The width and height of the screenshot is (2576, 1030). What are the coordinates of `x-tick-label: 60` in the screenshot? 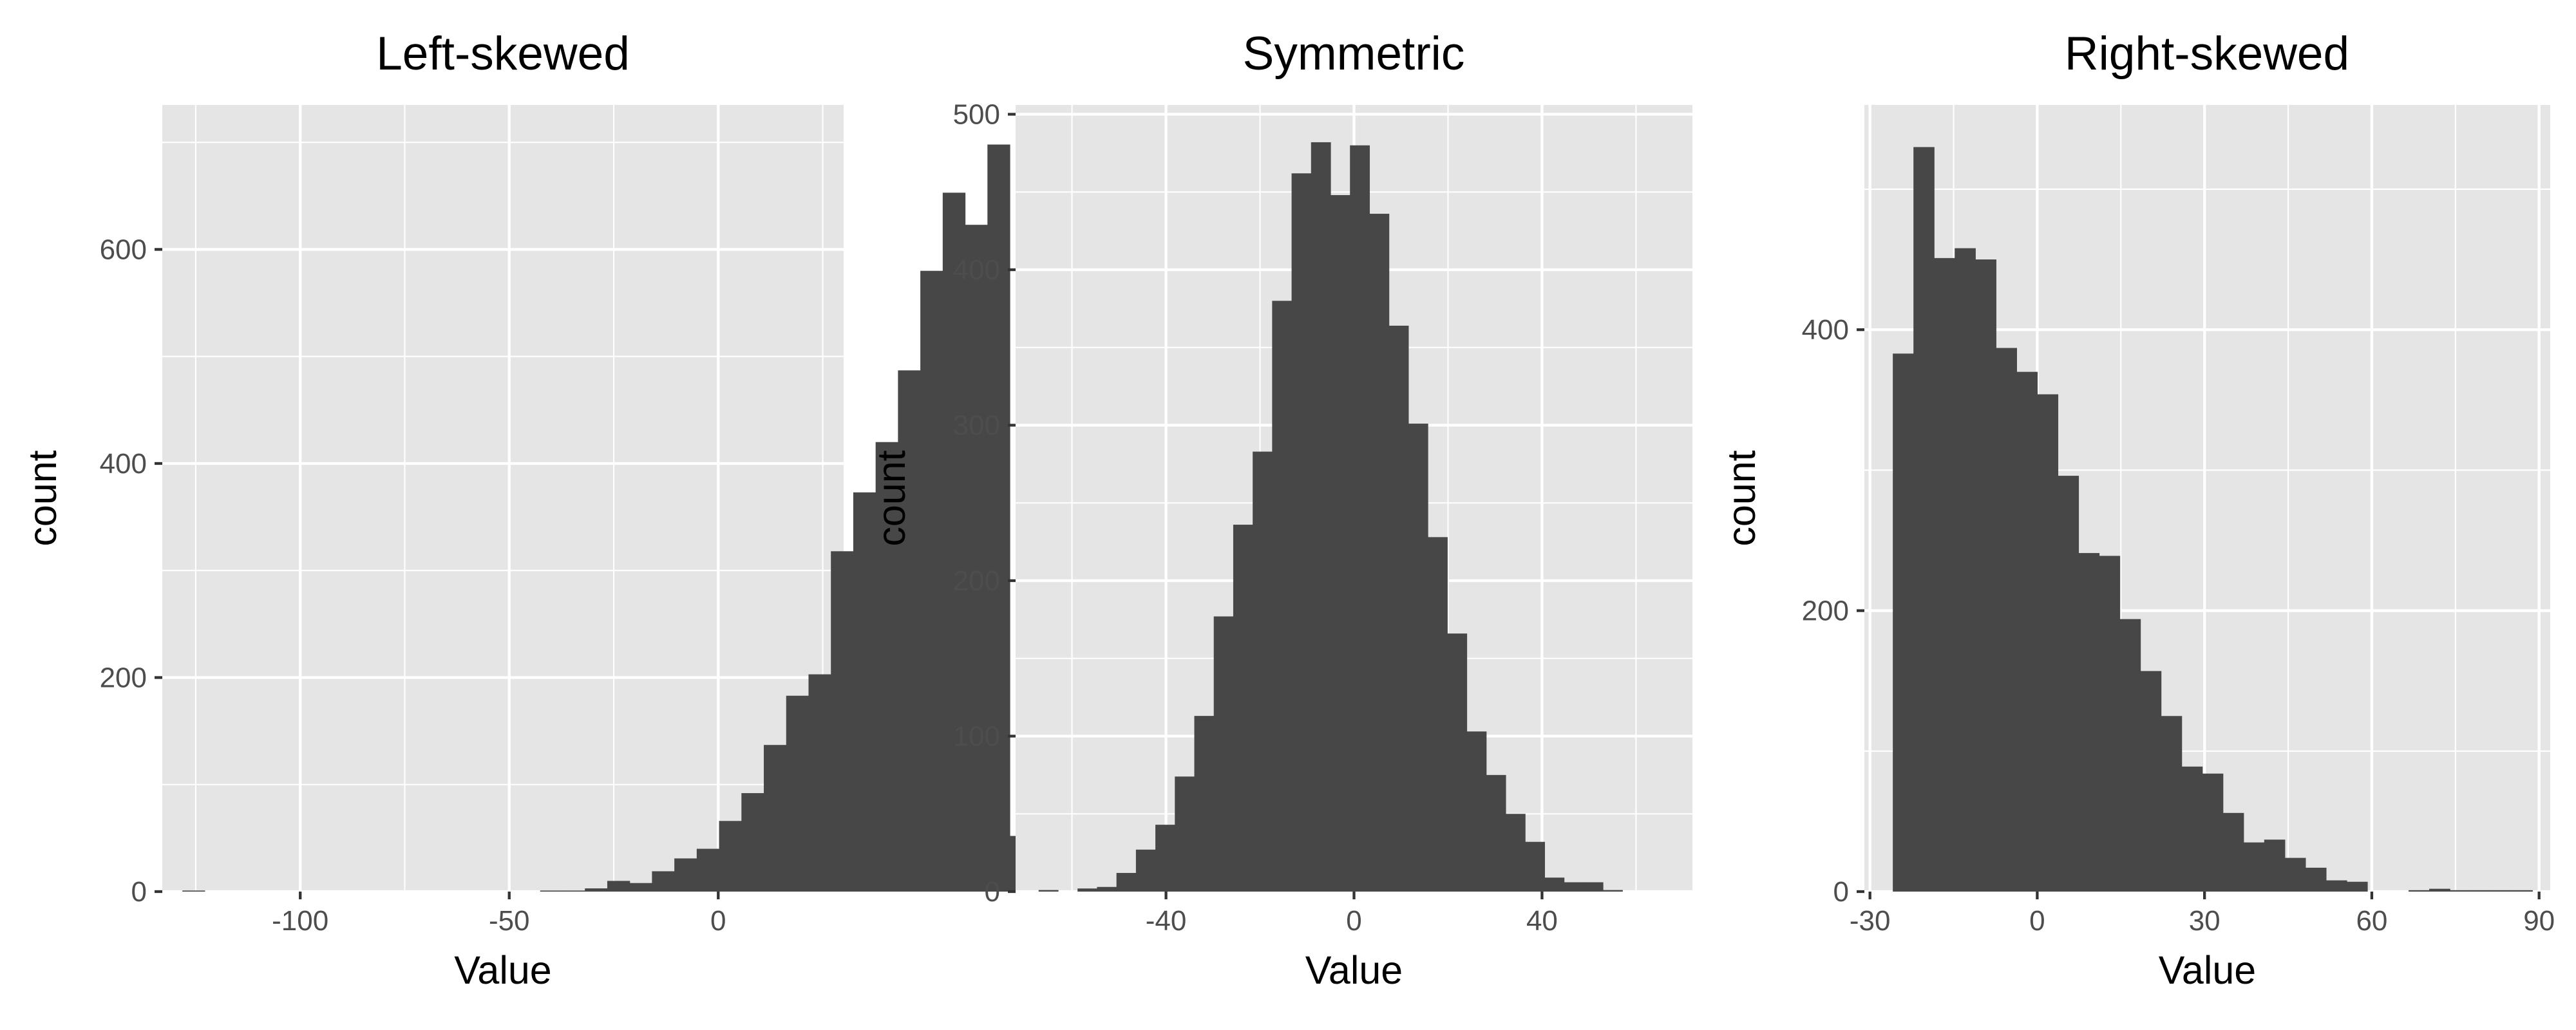 It's located at (2371, 921).